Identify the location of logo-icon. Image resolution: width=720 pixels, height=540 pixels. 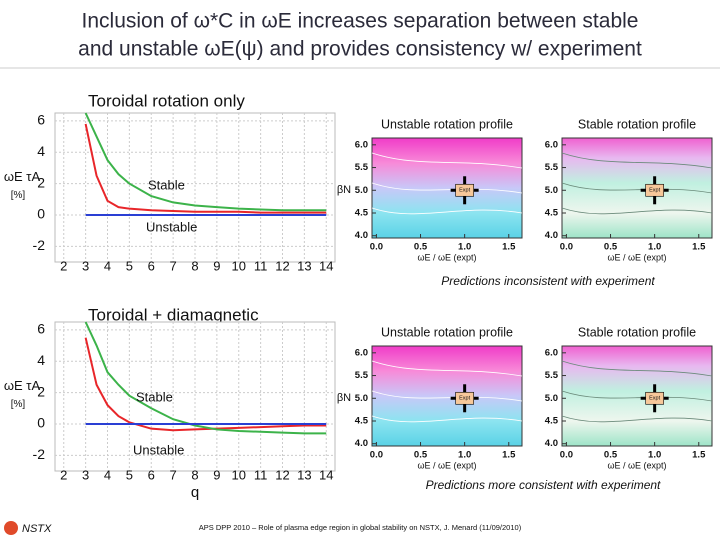
(11, 528).